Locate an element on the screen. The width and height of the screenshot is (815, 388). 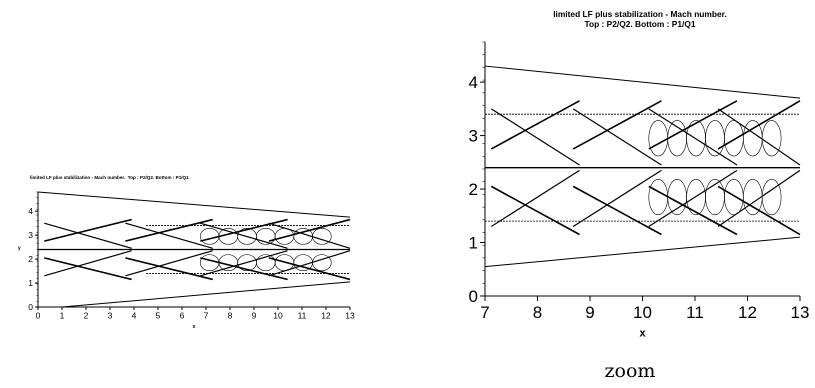
c0-x-tick-label-1: 1 is located at coordinates (62, 316).